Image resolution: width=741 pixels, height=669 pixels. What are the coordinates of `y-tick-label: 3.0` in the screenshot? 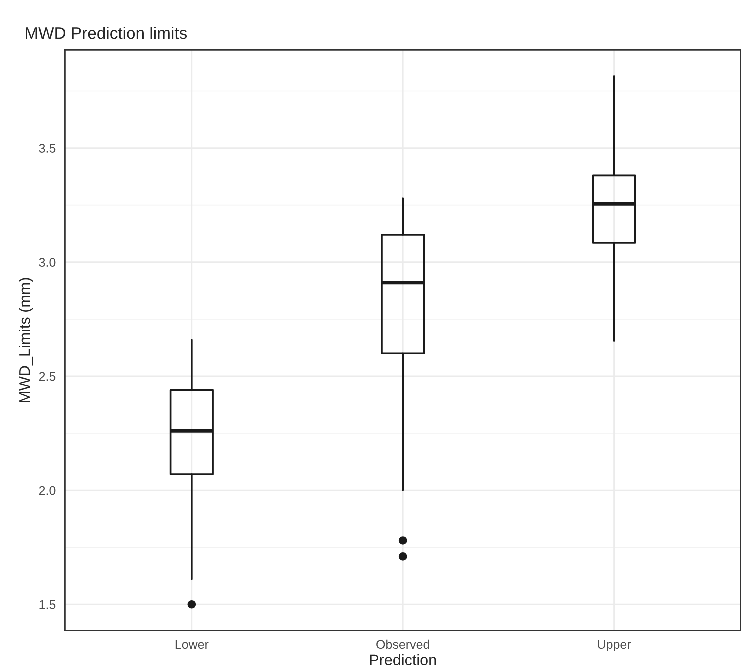 It's located at (47, 263).